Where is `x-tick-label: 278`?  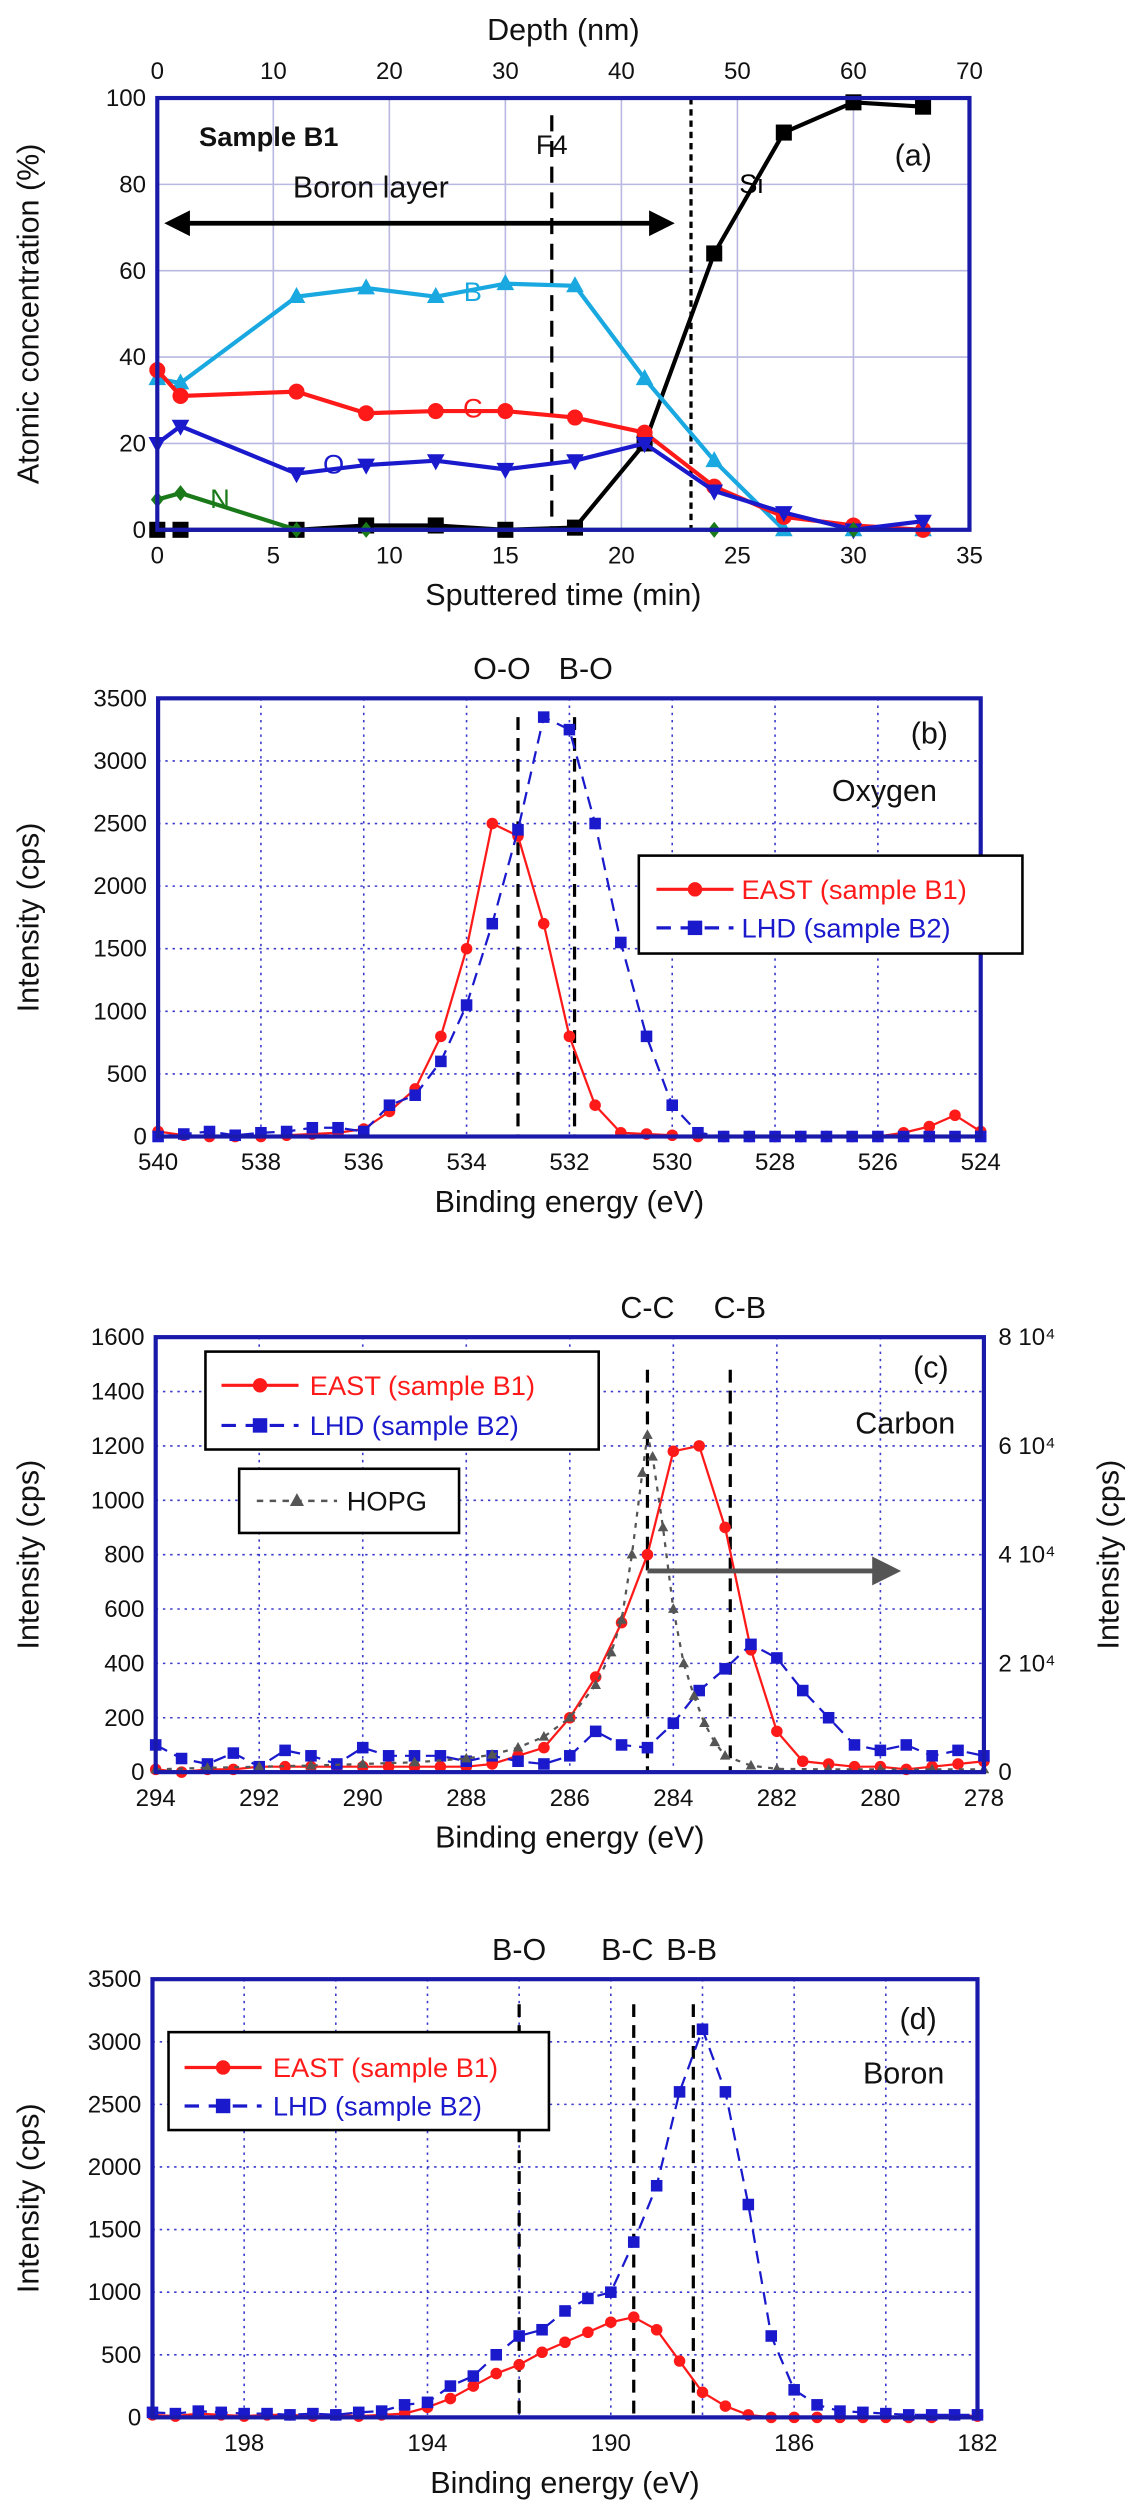
x-tick-label: 278 is located at coordinates (984, 1798).